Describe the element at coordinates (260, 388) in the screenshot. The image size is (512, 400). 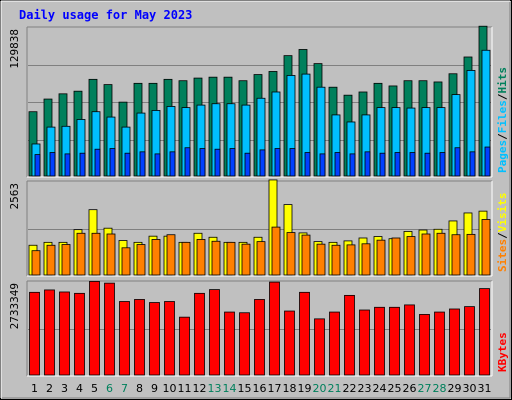
I see `x-tick-label-day-16: 16` at that location.